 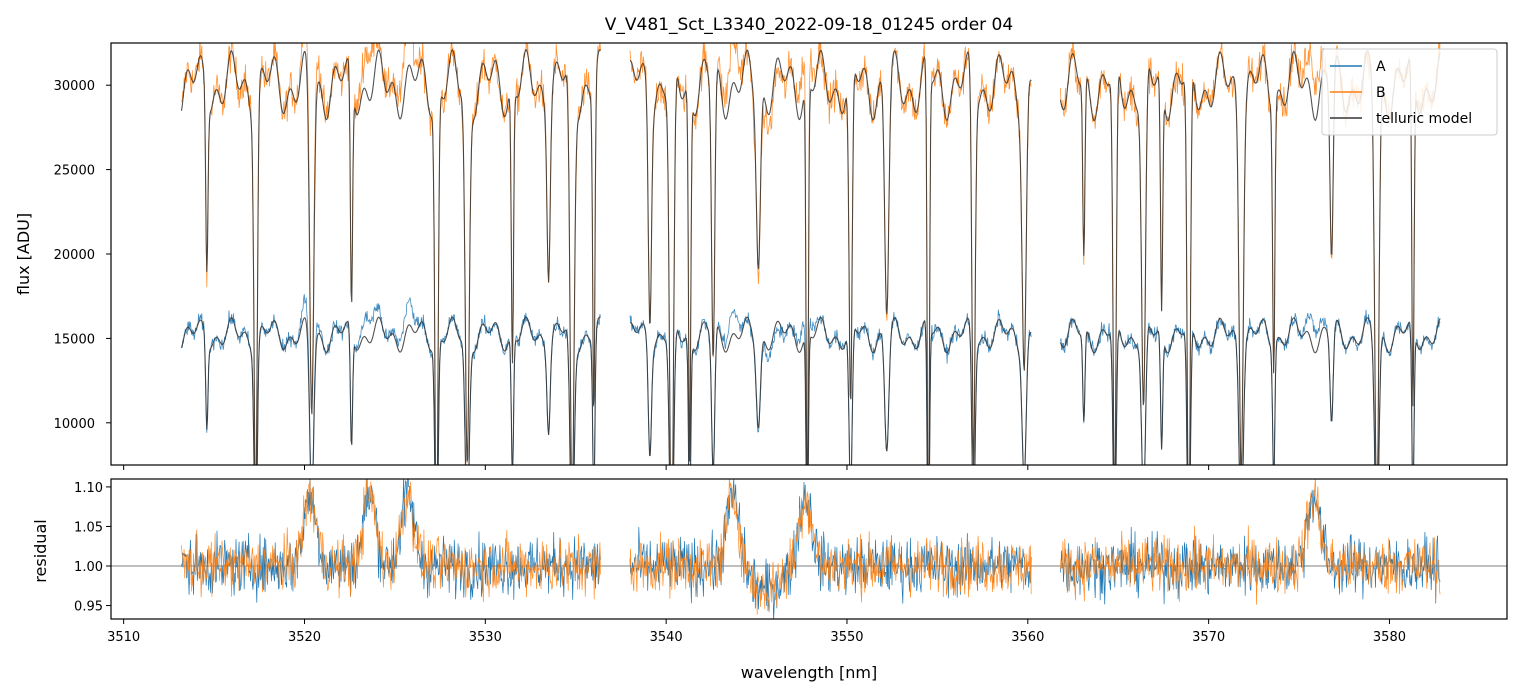 What do you see at coordinates (74, 171) in the screenshot?
I see `flux-y-tick-label: 25000` at bounding box center [74, 171].